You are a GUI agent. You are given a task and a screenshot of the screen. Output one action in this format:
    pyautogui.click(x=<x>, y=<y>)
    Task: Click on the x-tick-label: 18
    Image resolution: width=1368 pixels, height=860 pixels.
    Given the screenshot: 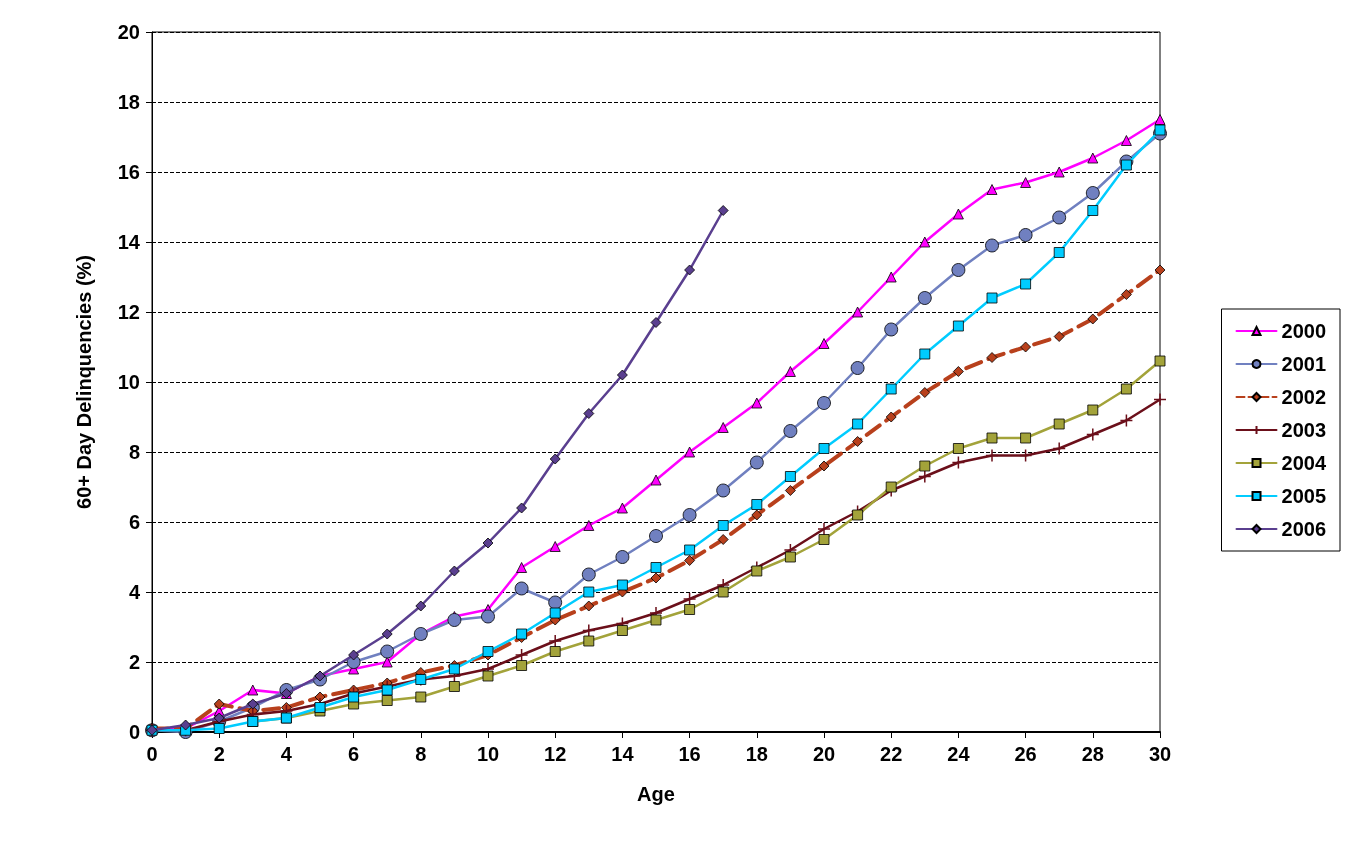 What is the action you would take?
    pyautogui.click(x=756, y=754)
    